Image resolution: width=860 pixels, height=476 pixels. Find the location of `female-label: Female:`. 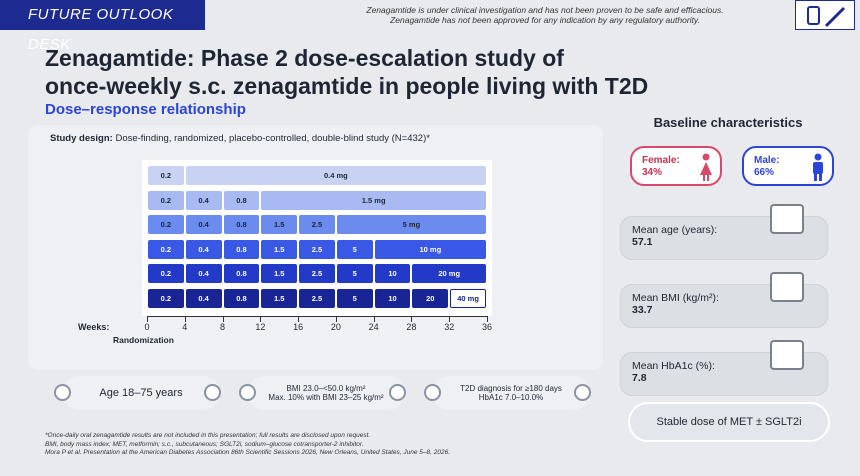

female-label: Female: is located at coordinates (661, 160).